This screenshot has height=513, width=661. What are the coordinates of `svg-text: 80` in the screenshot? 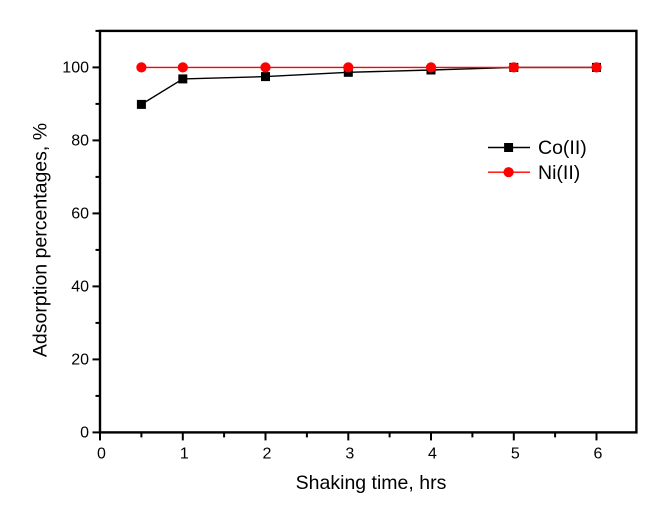 It's located at (80, 140).